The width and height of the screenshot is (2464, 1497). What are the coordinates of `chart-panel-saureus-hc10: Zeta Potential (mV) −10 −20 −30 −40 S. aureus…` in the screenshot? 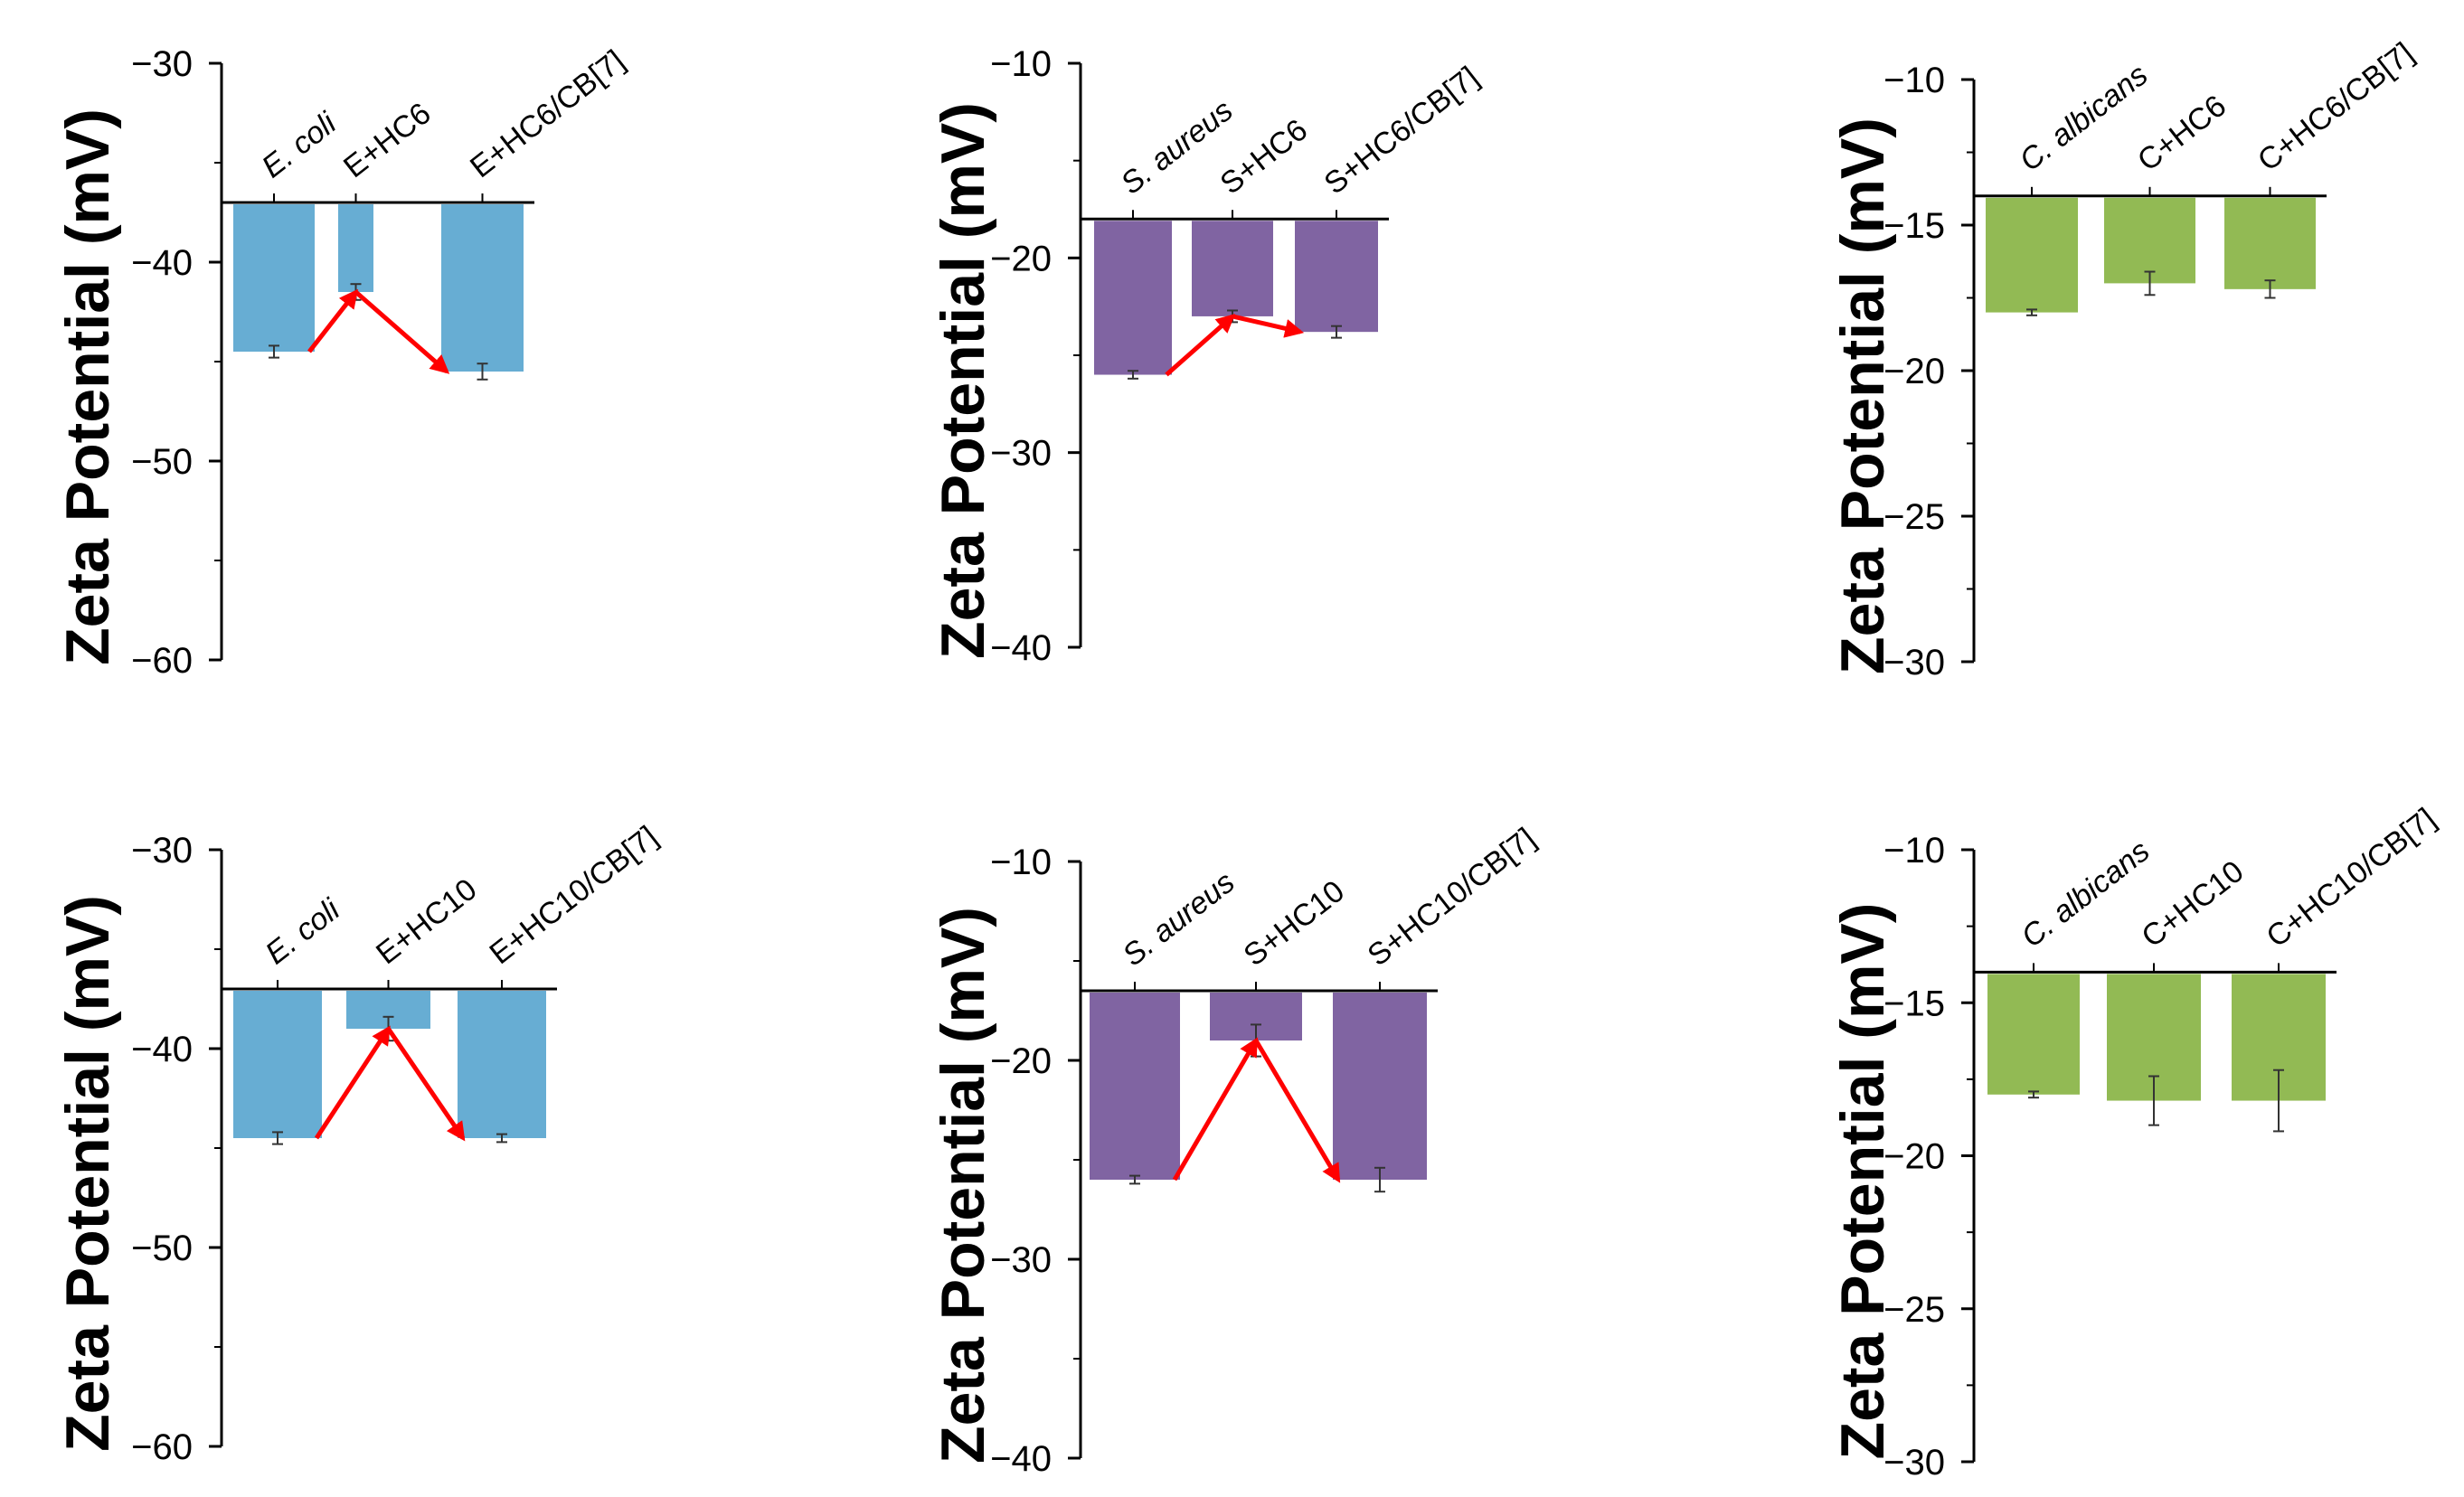 It's located at (1236, 1150).